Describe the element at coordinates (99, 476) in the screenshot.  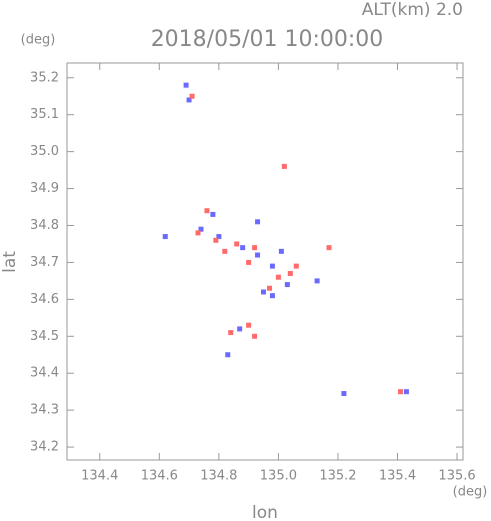
I see `x-tick-label: 134.4` at that location.